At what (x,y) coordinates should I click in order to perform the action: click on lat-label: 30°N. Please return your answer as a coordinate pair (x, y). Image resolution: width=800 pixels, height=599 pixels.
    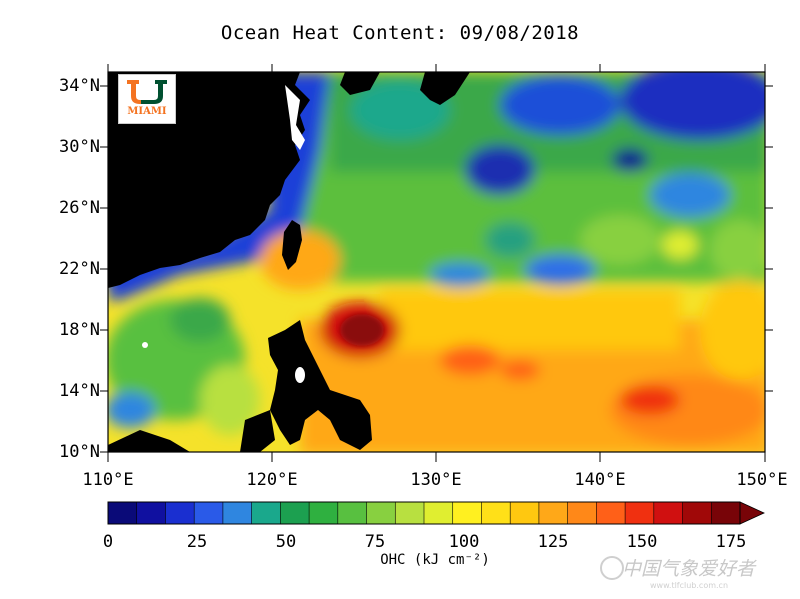
    Looking at the image, I should click on (79, 147).